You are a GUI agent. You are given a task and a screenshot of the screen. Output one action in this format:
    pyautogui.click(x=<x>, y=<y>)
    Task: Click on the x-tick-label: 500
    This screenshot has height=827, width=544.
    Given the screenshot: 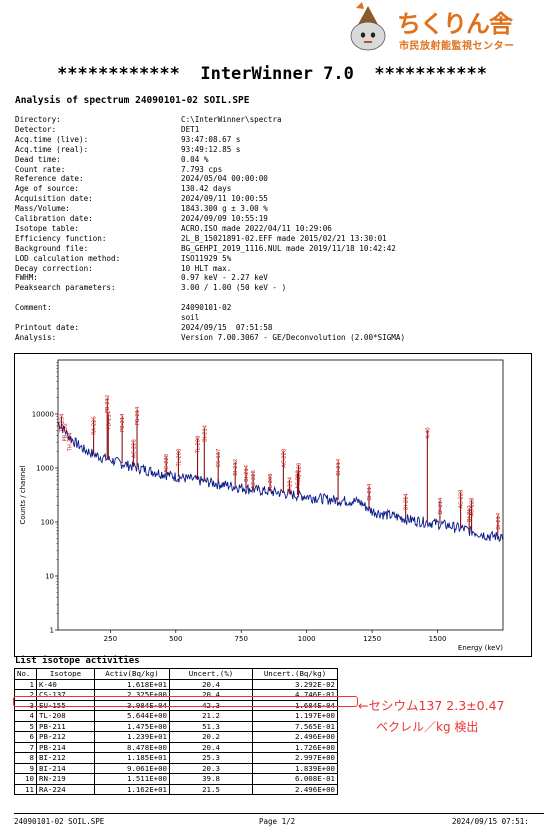 What is the action you would take?
    pyautogui.click(x=175, y=639)
    